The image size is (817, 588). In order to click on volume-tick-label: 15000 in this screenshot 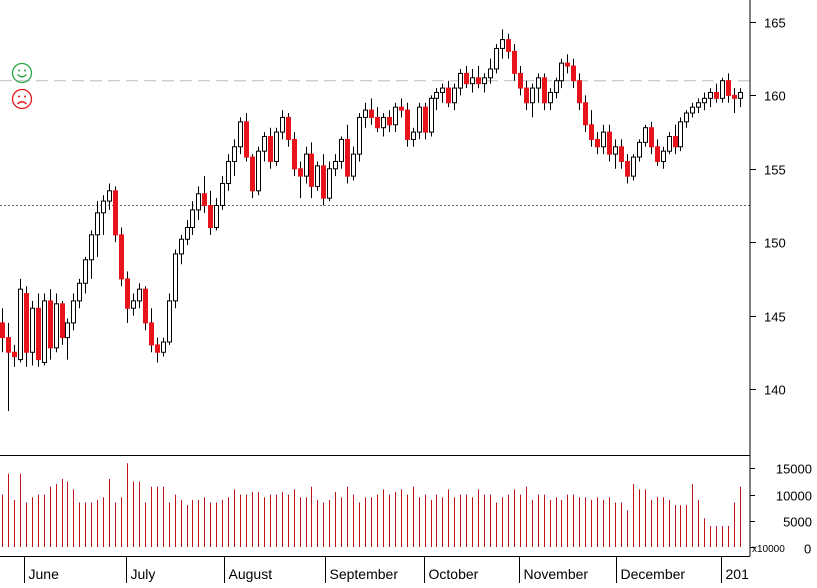, I will do `click(794, 469)`.